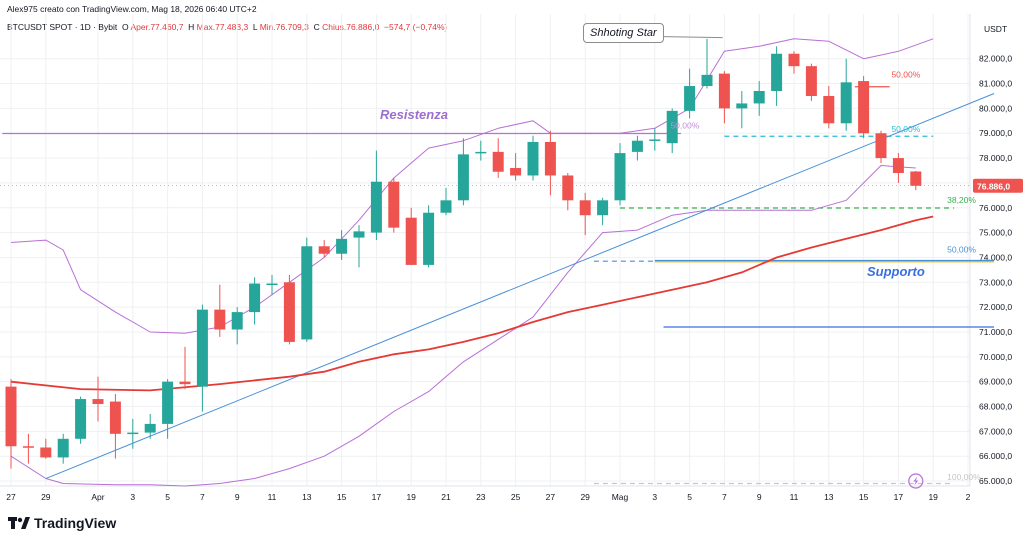 This screenshot has height=546, width=1024. Describe the element at coordinates (19, 523) in the screenshot. I see `tradingview-logo-icon` at that location.